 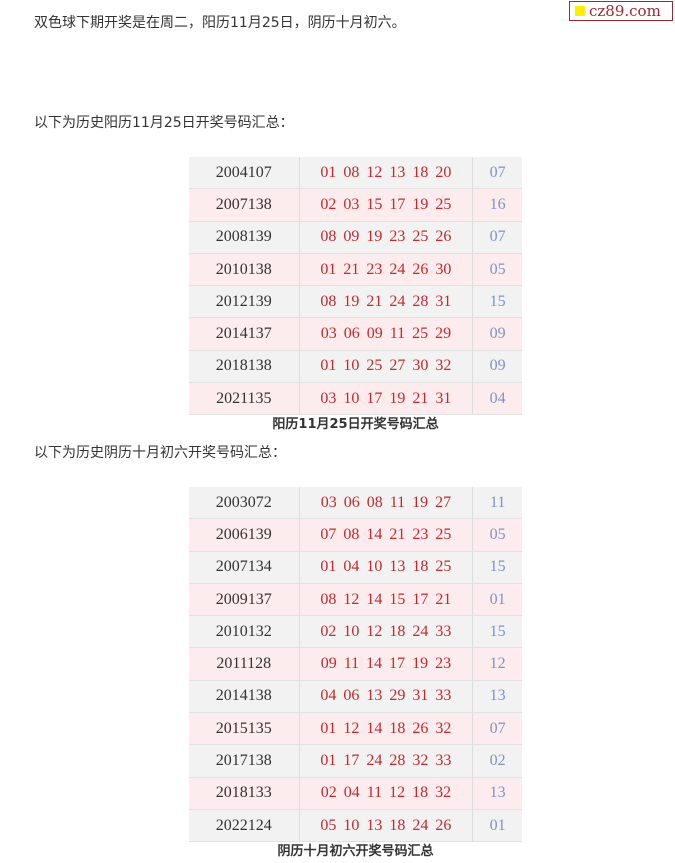 I want to click on issue-cell: 2011128, so click(x=244, y=664).